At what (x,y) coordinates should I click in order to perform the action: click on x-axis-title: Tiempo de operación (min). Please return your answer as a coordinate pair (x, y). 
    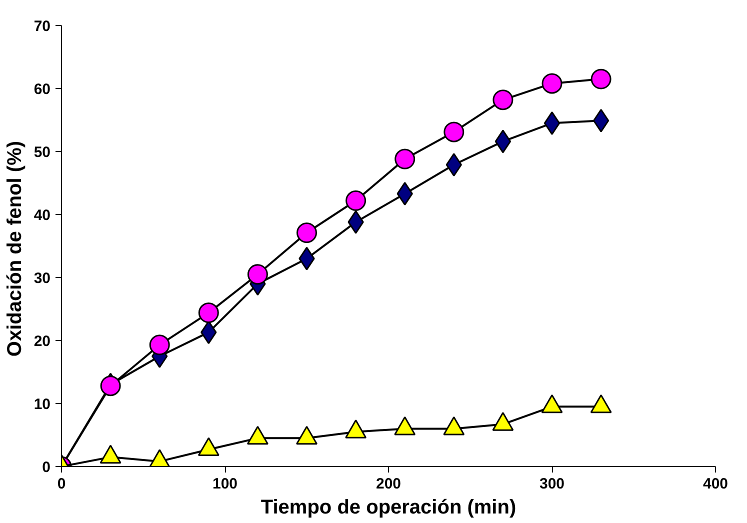
    Looking at the image, I should click on (388, 507).